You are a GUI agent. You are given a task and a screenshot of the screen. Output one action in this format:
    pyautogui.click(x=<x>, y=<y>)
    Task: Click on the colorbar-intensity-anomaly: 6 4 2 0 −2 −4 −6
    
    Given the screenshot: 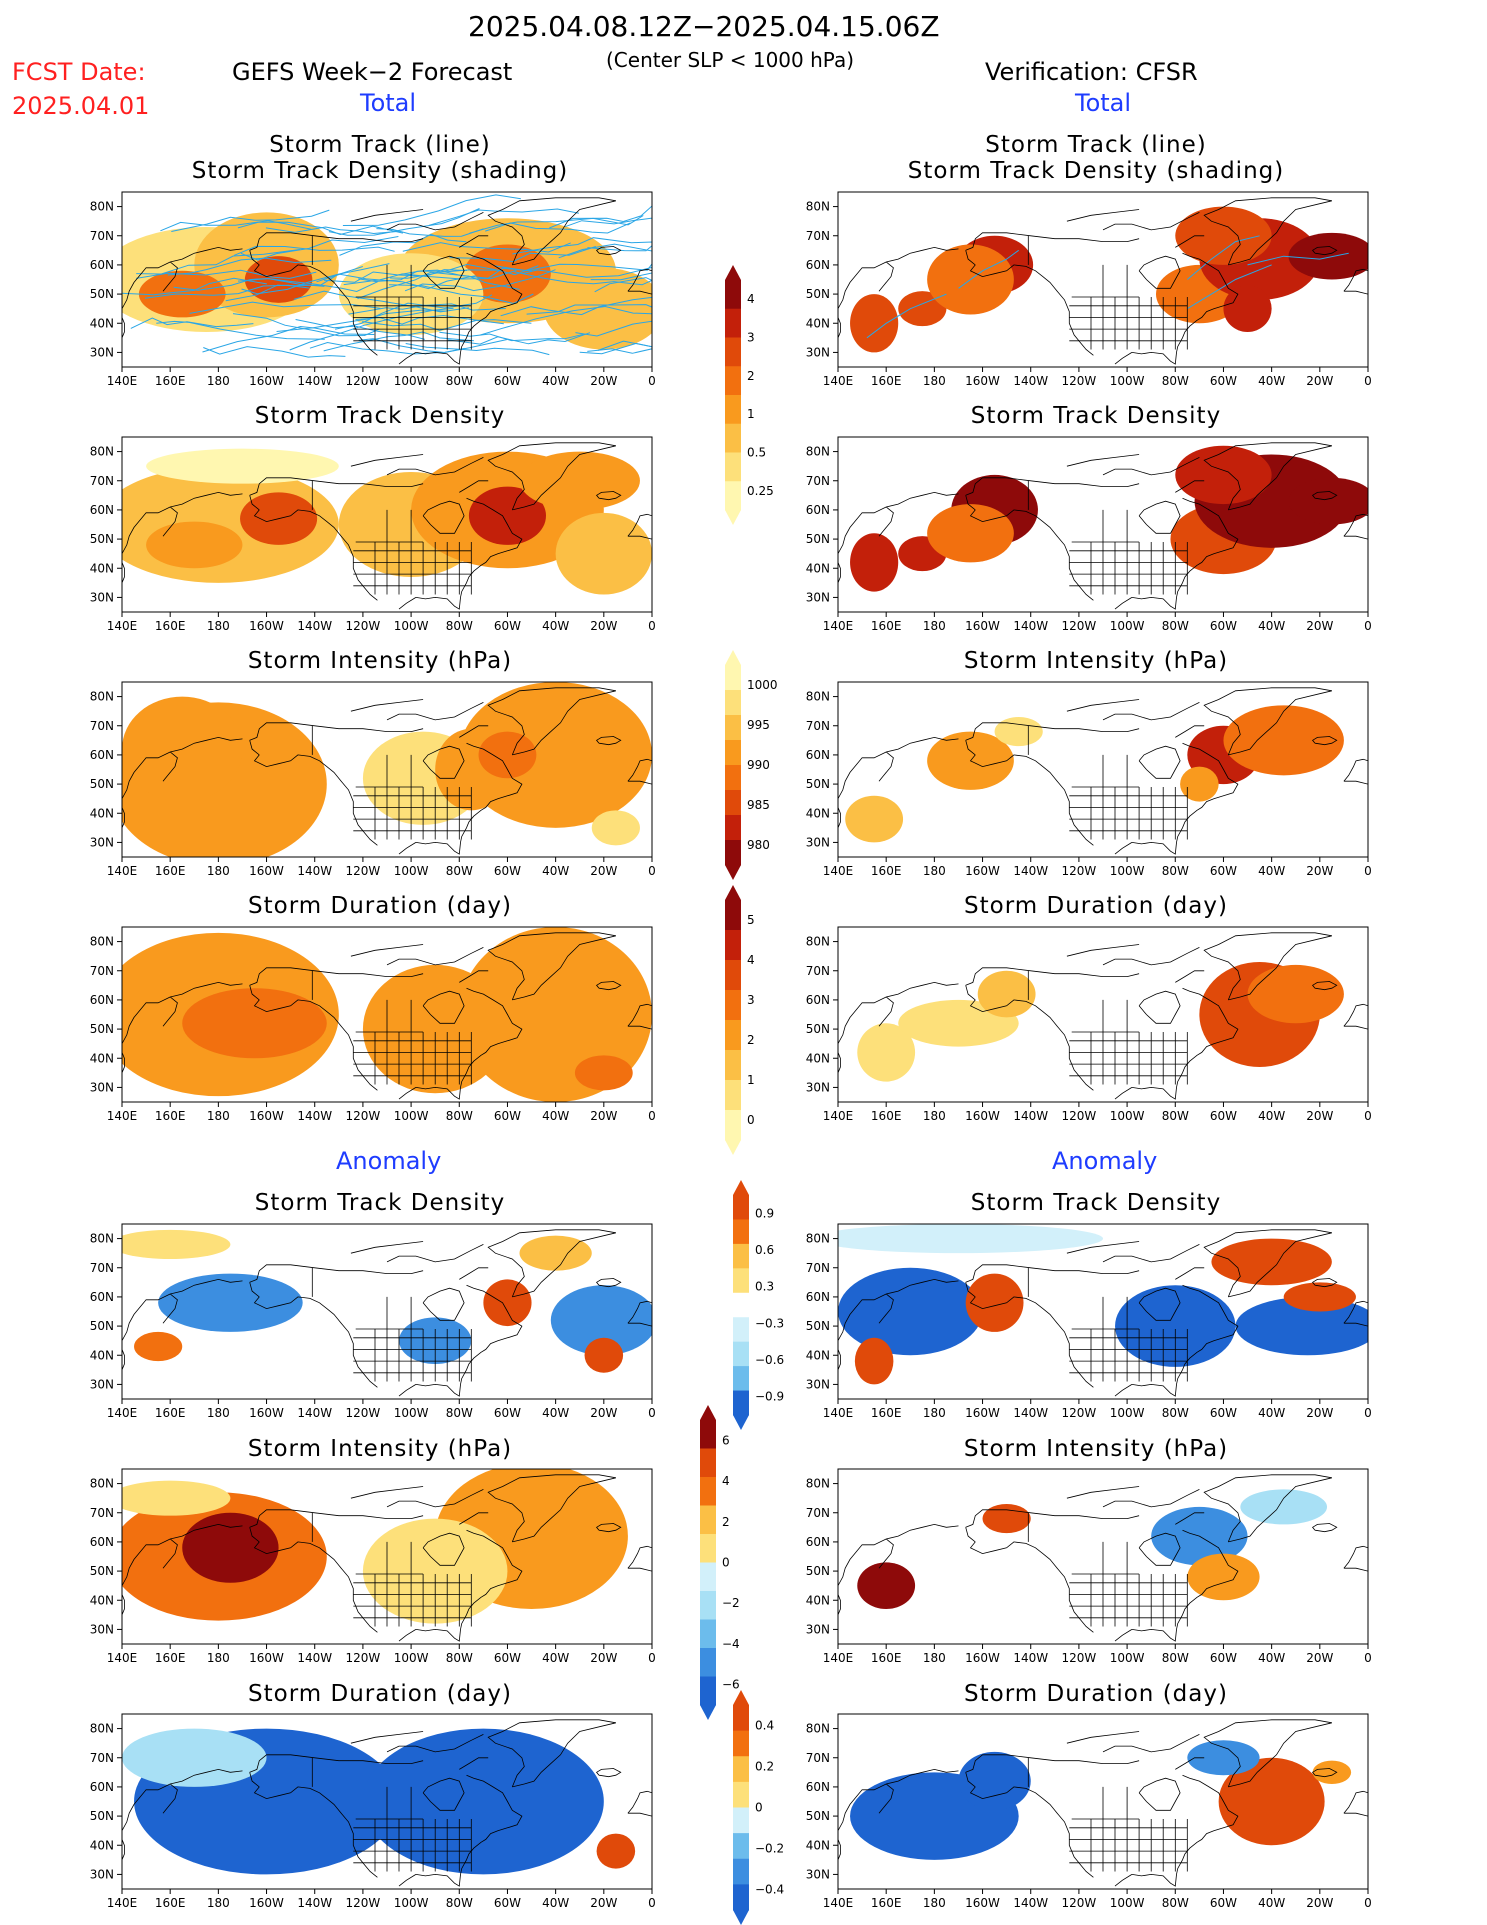 What is the action you would take?
    pyautogui.click(x=720, y=1562)
    